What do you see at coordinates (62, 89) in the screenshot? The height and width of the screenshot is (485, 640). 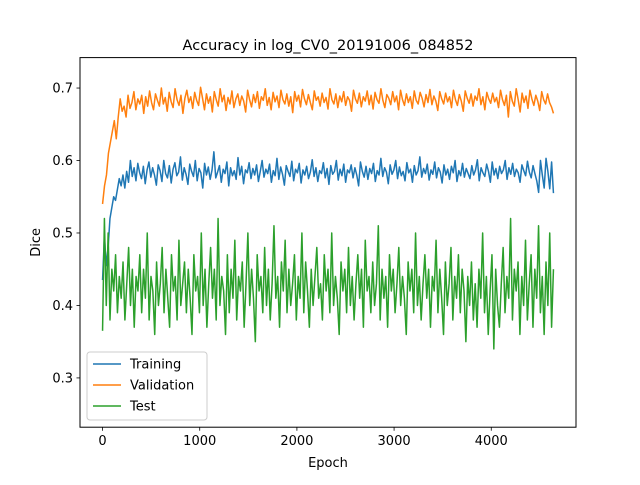 I see `y-tick-label: 0.7` at bounding box center [62, 89].